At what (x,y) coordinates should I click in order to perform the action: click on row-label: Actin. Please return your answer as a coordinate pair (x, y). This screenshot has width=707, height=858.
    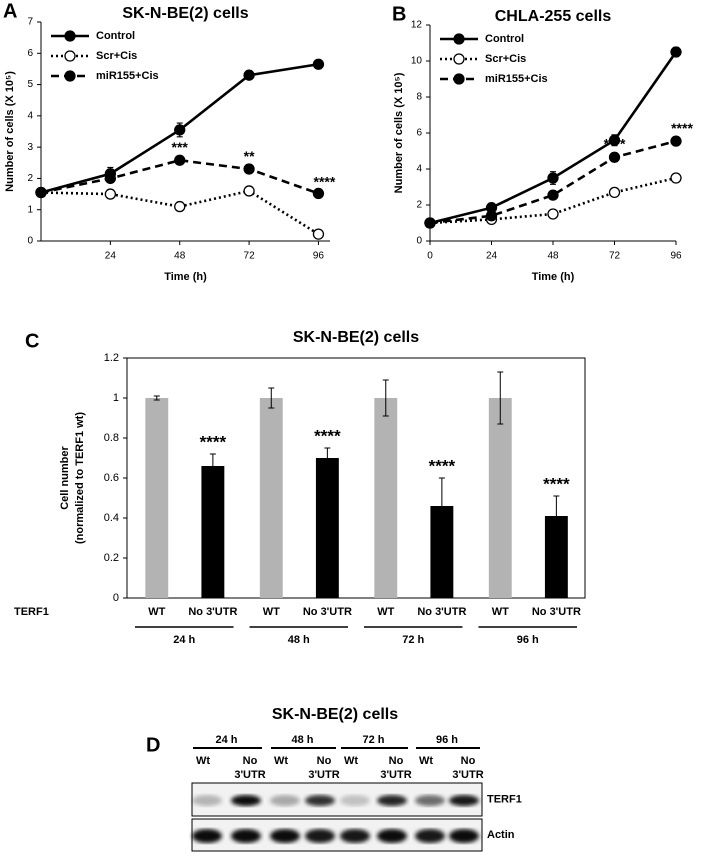
    Looking at the image, I should click on (501, 835).